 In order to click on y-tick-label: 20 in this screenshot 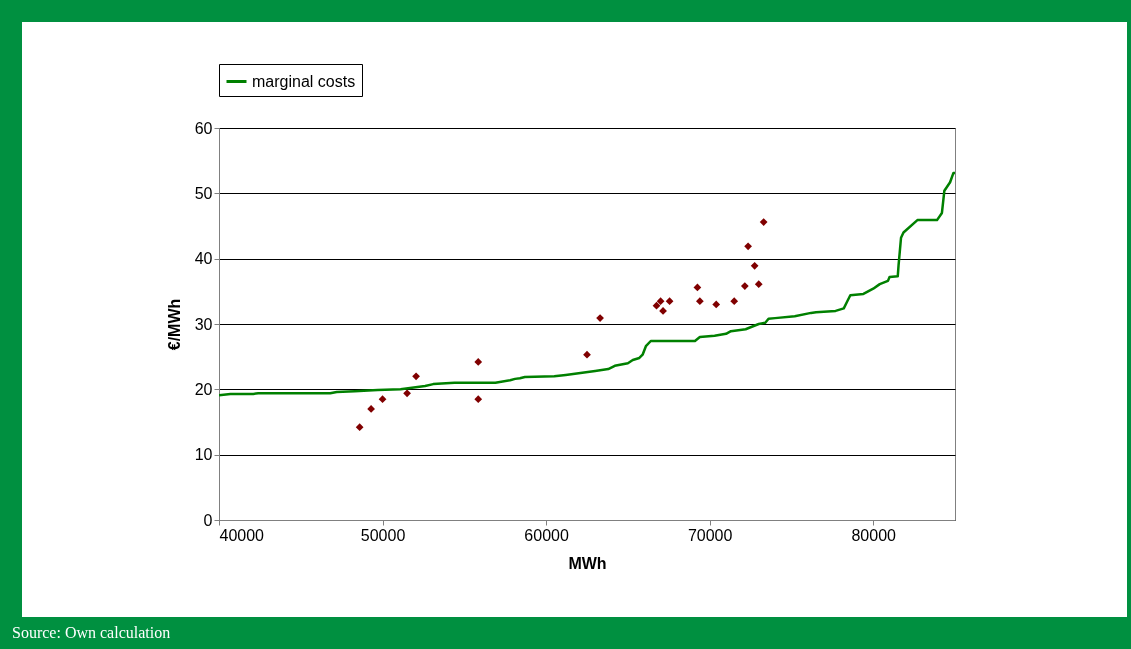, I will do `click(203, 389)`.